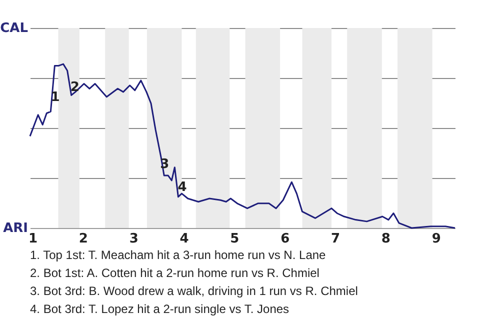  Describe the element at coordinates (14, 28) in the screenshot. I see `text: CAL` at that location.